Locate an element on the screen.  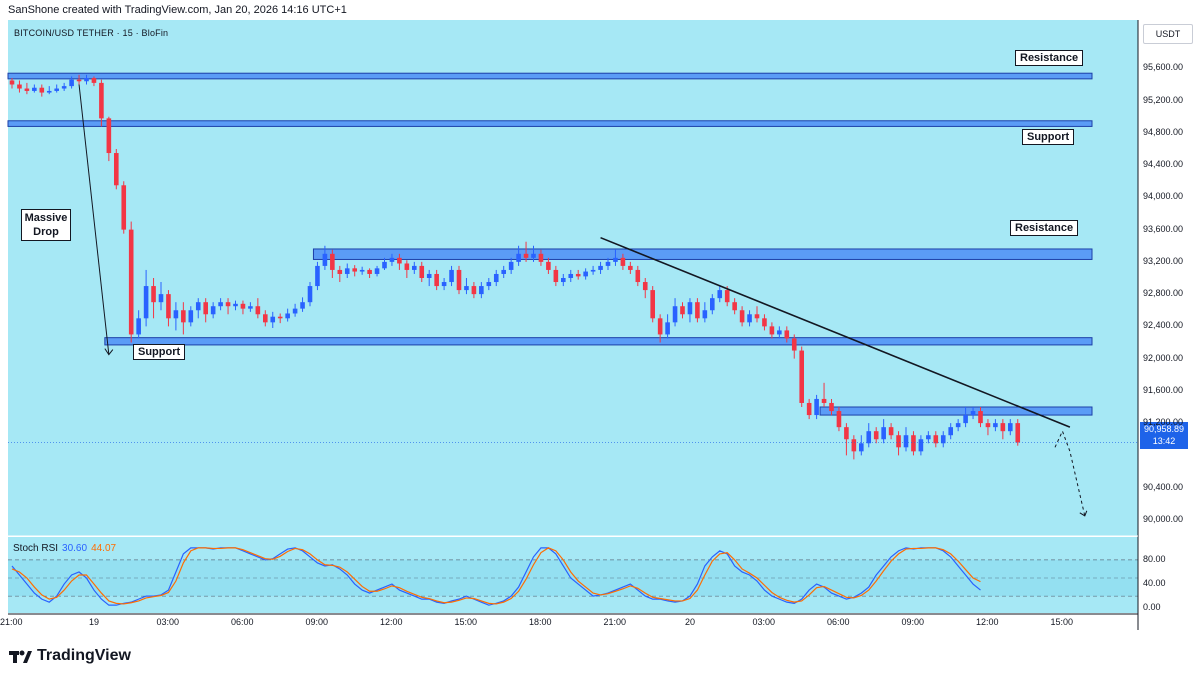
price-tick-label: 92,400.00 is located at coordinates (1163, 325).